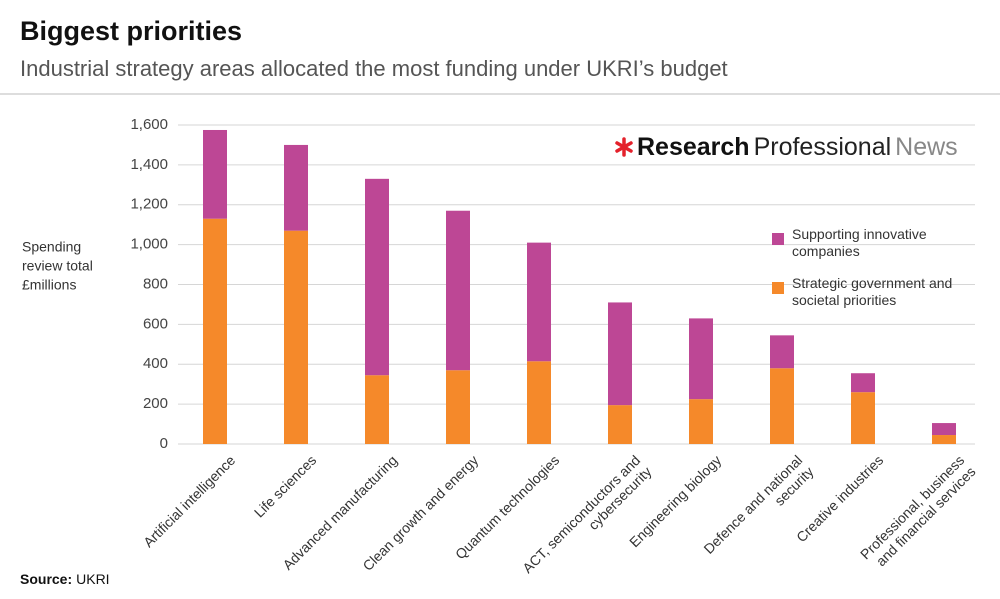  What do you see at coordinates (926, 147) in the screenshot?
I see `logo-light: News` at bounding box center [926, 147].